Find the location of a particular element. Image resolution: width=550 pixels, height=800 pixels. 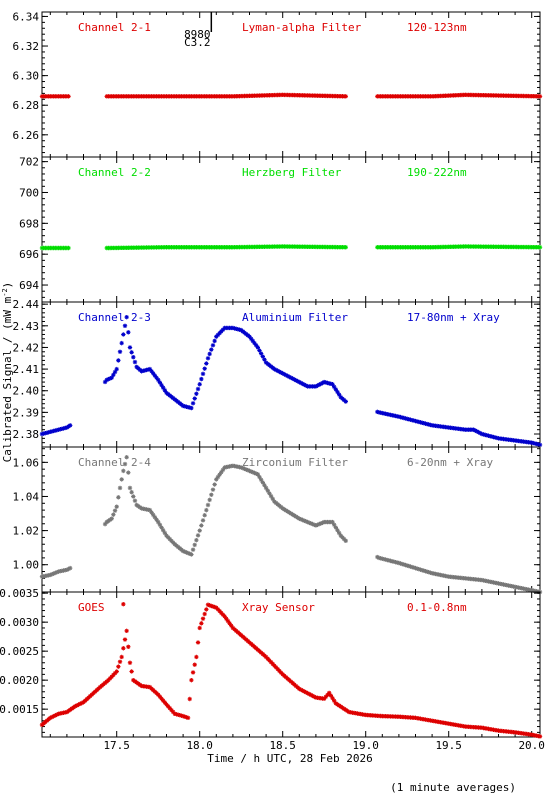

y-tick-label: 1.00 is located at coordinates (26, 565).